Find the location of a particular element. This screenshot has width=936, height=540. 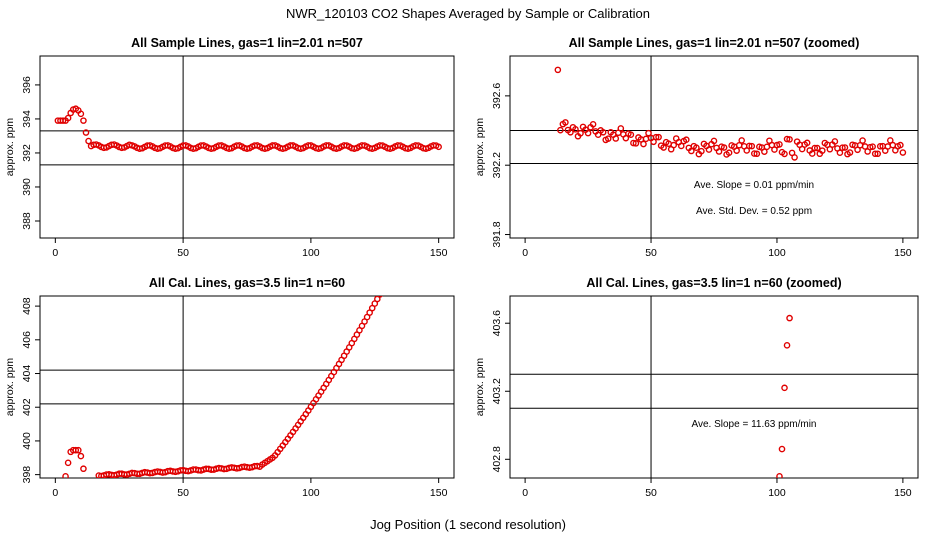

y-tick-label: 392.6 is located at coordinates (497, 96).